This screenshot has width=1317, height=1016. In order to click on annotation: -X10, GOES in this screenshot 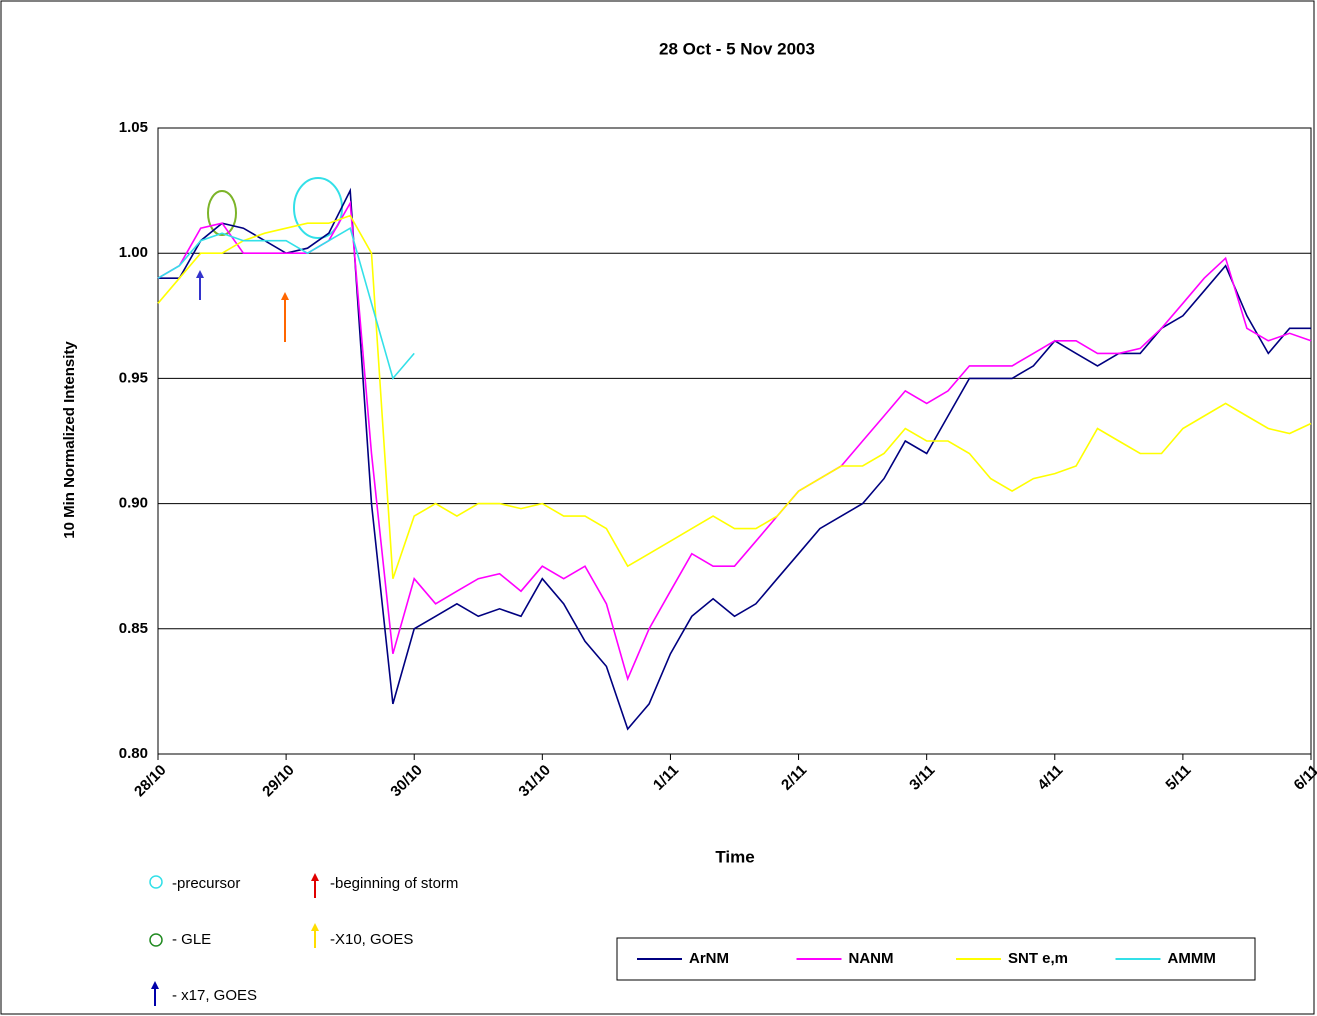, I will do `click(371, 939)`.